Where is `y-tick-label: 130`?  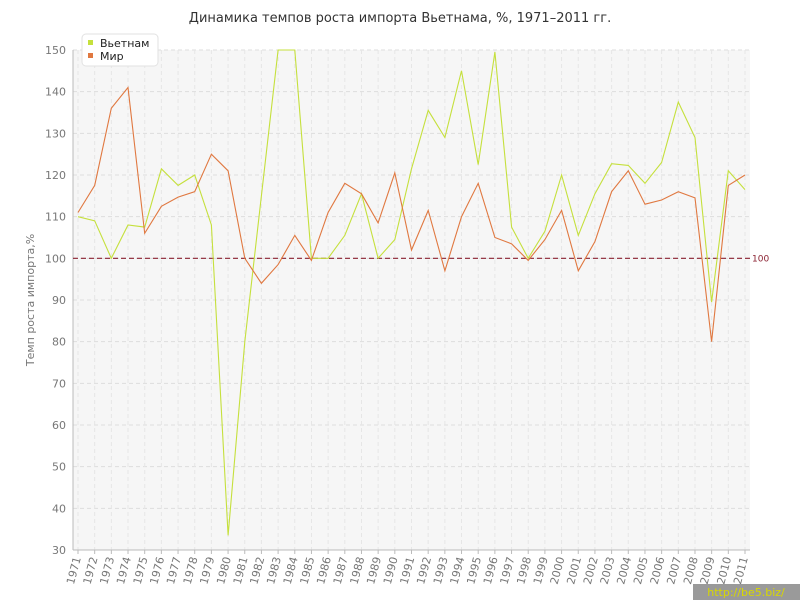
y-tick-label: 130 is located at coordinates (55, 133).